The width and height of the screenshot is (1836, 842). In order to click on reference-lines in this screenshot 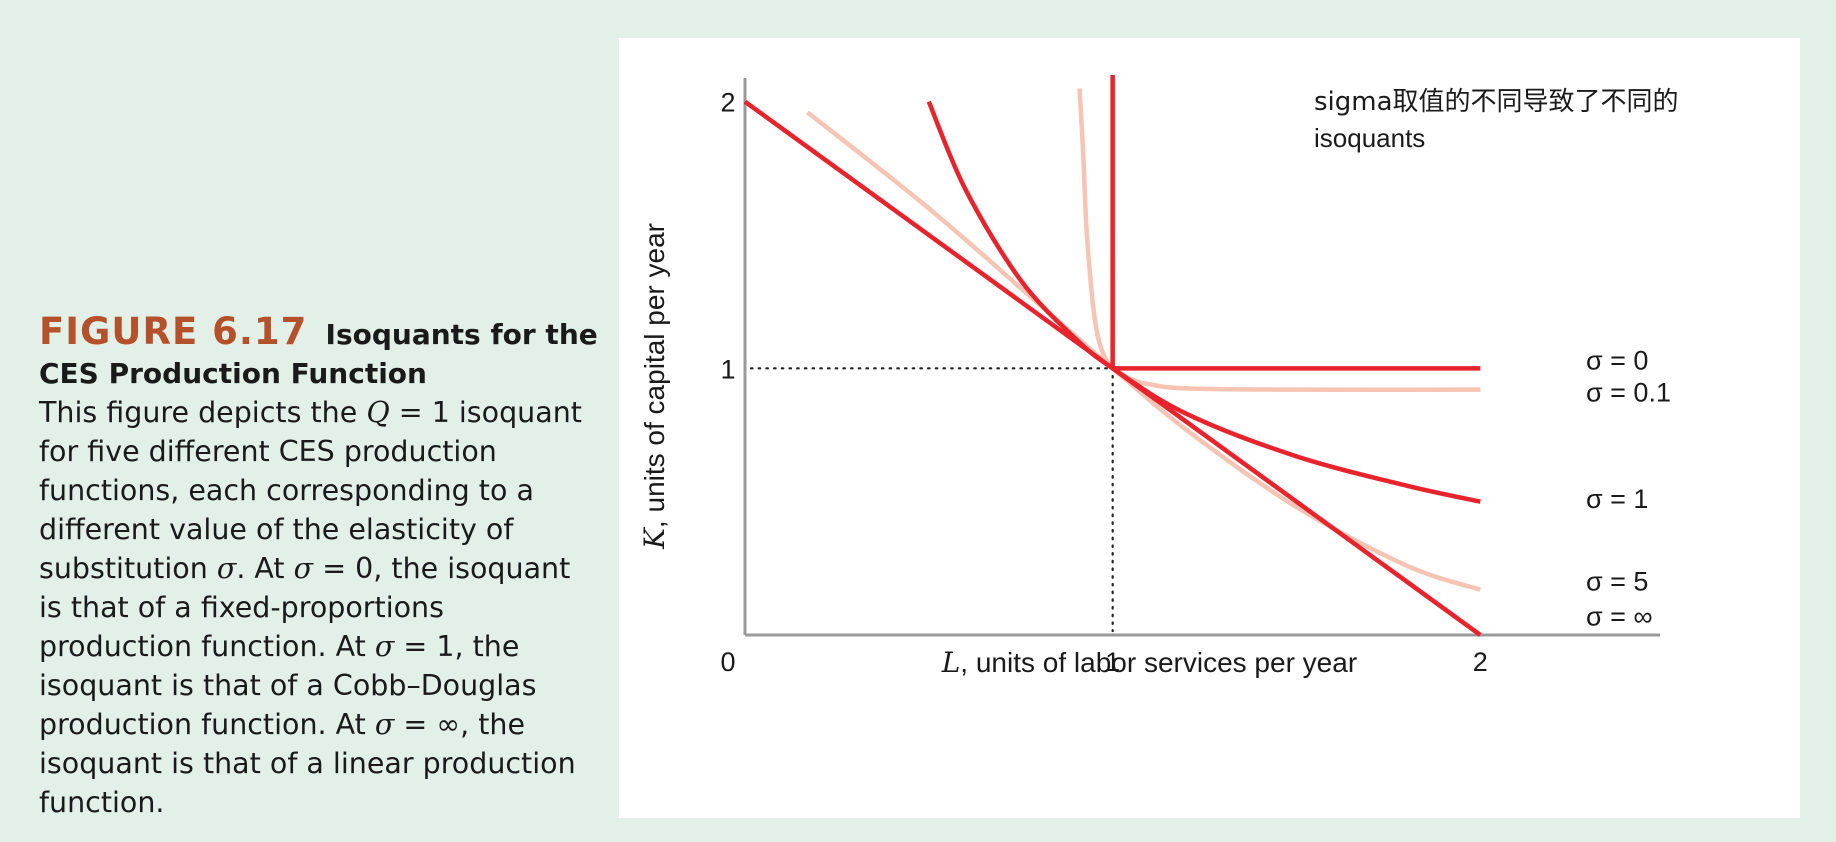, I will do `click(931, 500)`.